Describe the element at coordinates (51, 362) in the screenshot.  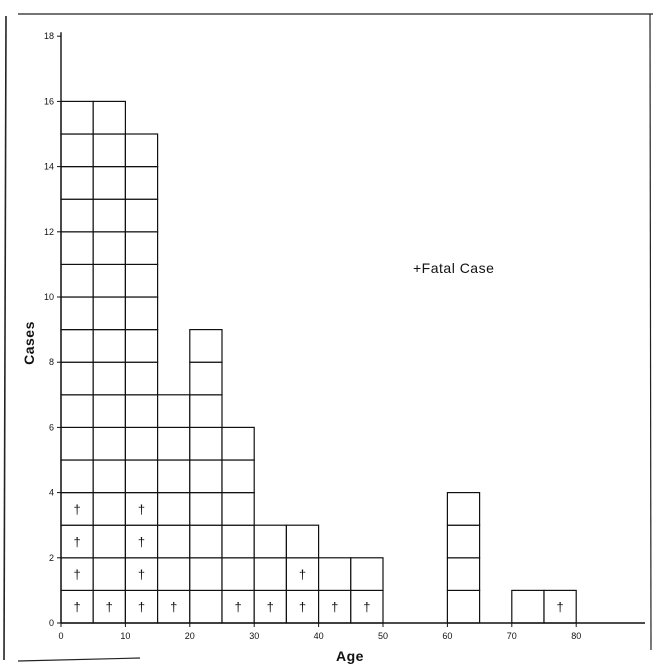
I see `y-tick-label-8: 8` at that location.